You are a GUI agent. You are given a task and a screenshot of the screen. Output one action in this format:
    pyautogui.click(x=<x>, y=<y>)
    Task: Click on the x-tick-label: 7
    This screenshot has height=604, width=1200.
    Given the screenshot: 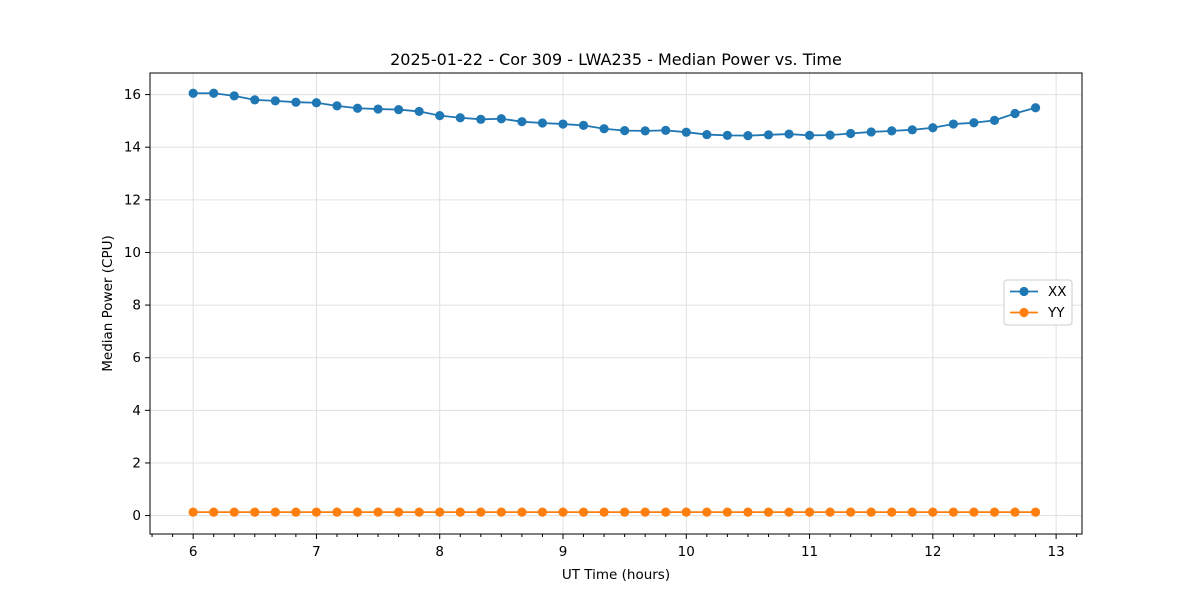 What is the action you would take?
    pyautogui.click(x=316, y=552)
    